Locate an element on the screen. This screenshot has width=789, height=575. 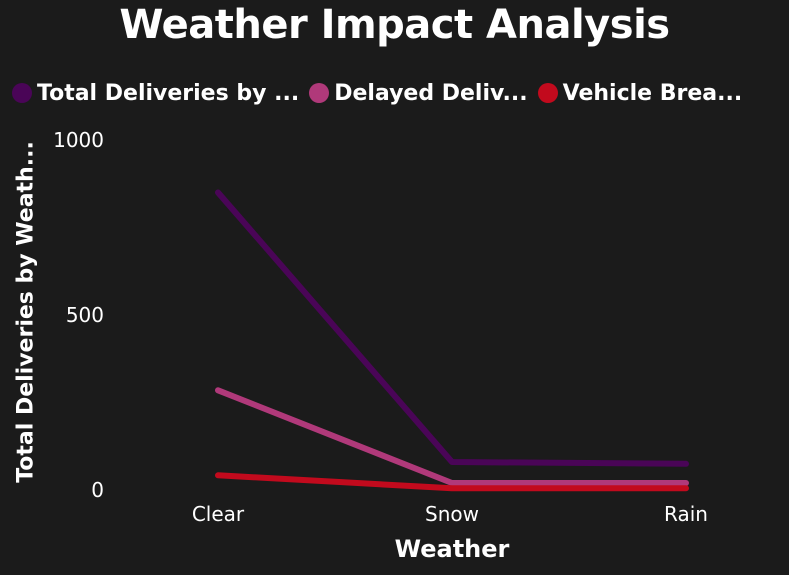
series-line-delayed-deliveries is located at coordinates (452, 436).